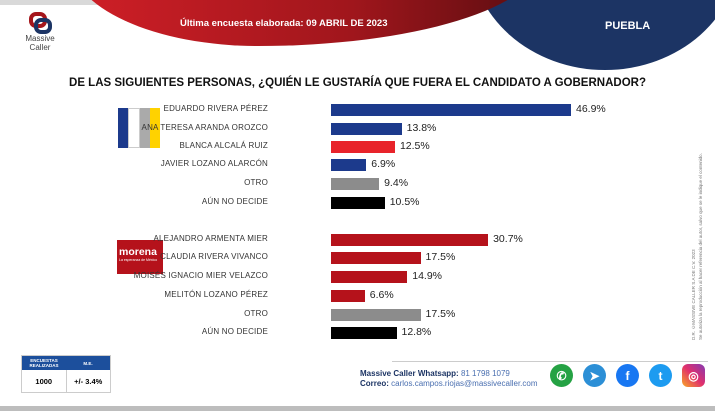  What do you see at coordinates (330, 184) in the screenshot?
I see `bar-row: OTRO 9.4%` at bounding box center [330, 184].